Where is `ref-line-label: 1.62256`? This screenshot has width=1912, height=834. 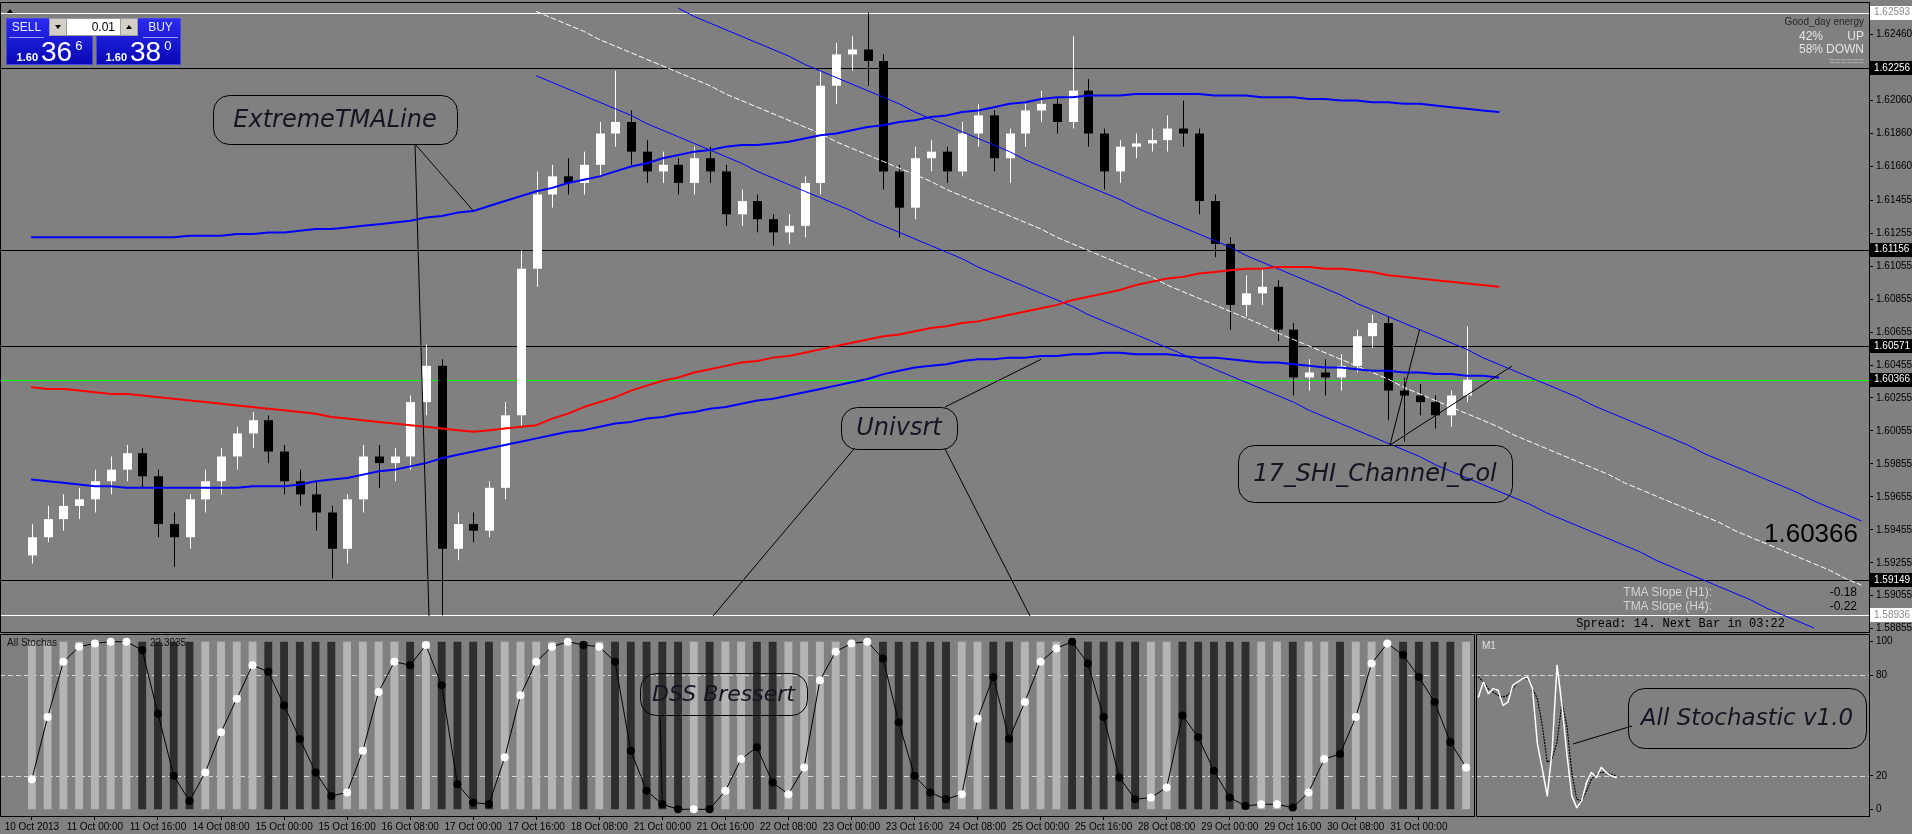 ref-line-label: 1.62256 is located at coordinates (1892, 68).